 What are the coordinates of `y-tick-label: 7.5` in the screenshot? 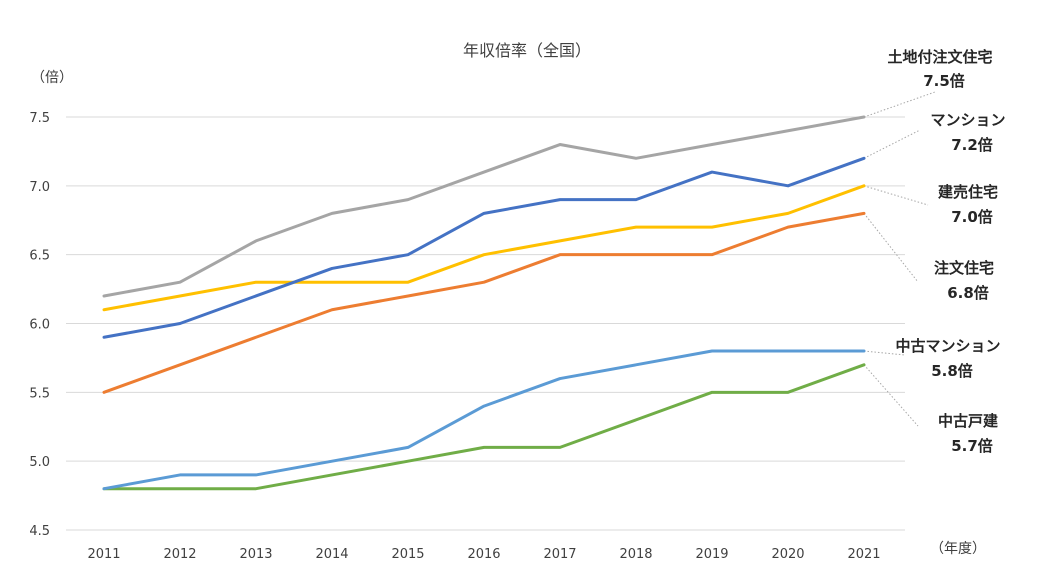 It's located at (39, 118).